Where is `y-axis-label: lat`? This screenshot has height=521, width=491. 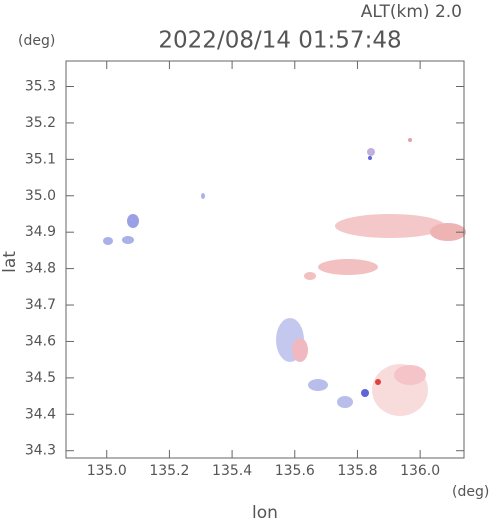
y-axis-label: lat is located at coordinates (10, 262).